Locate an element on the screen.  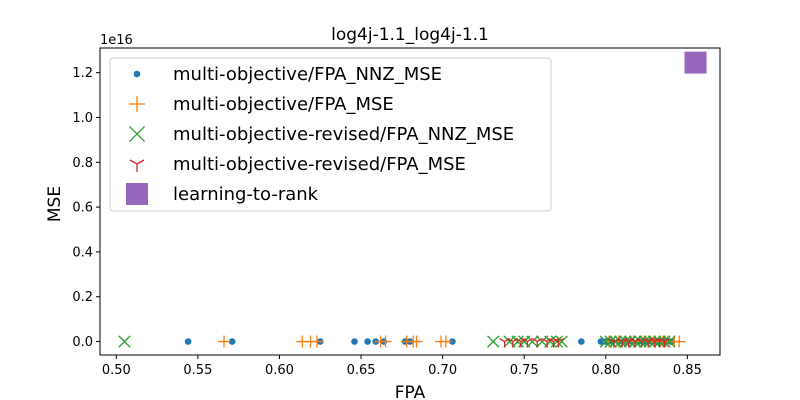
series-square is located at coordinates (695, 62).